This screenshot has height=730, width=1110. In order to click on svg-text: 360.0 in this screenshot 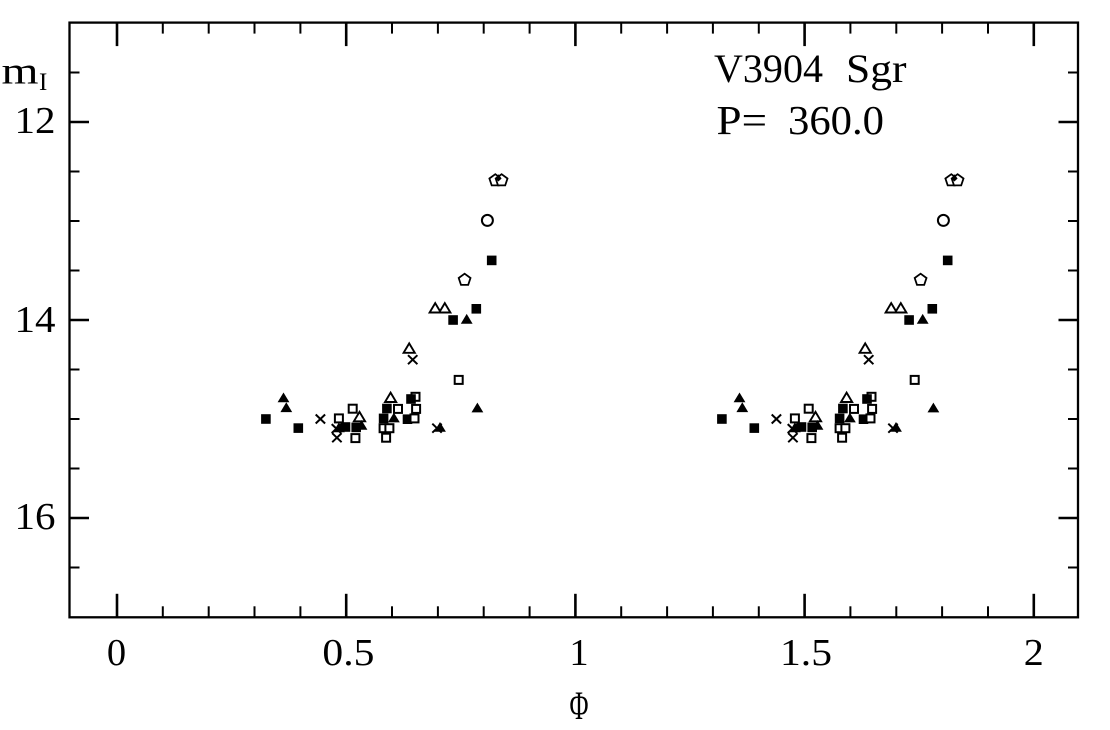, I will do `click(836, 120)`.